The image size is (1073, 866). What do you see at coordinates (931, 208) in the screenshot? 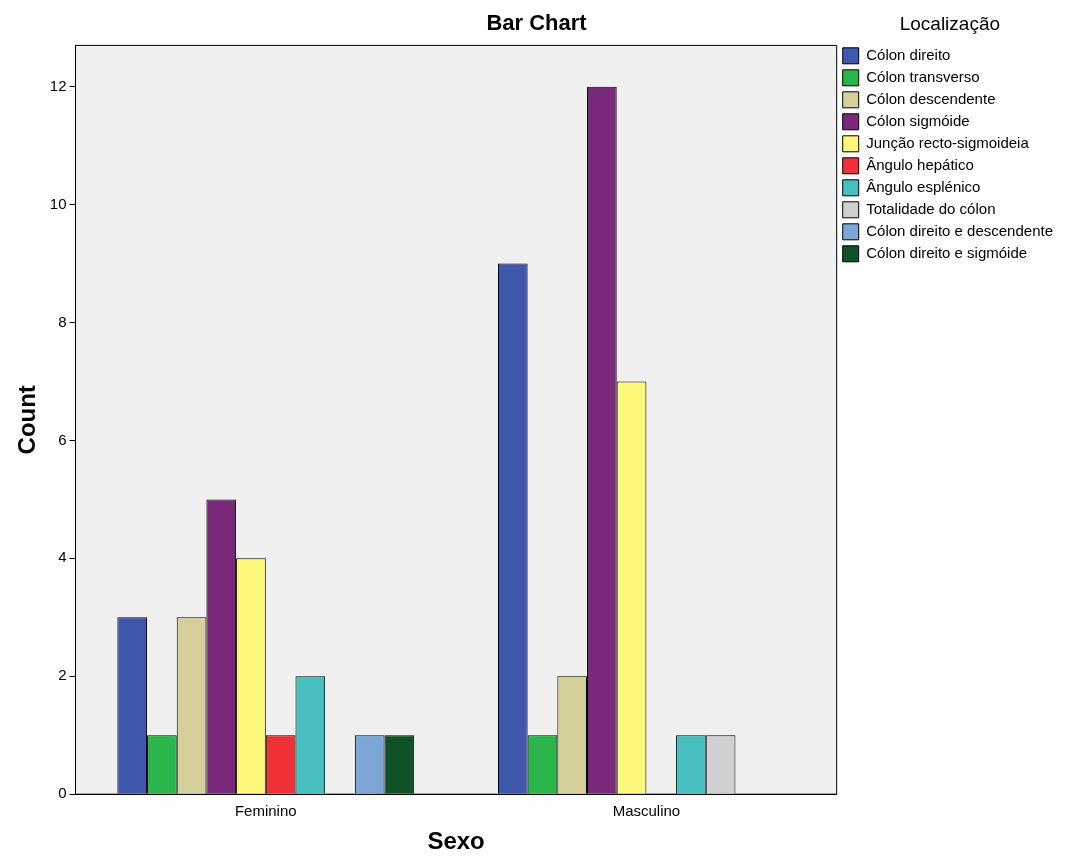
I see `legend-label: Totalidade do cólon` at bounding box center [931, 208].